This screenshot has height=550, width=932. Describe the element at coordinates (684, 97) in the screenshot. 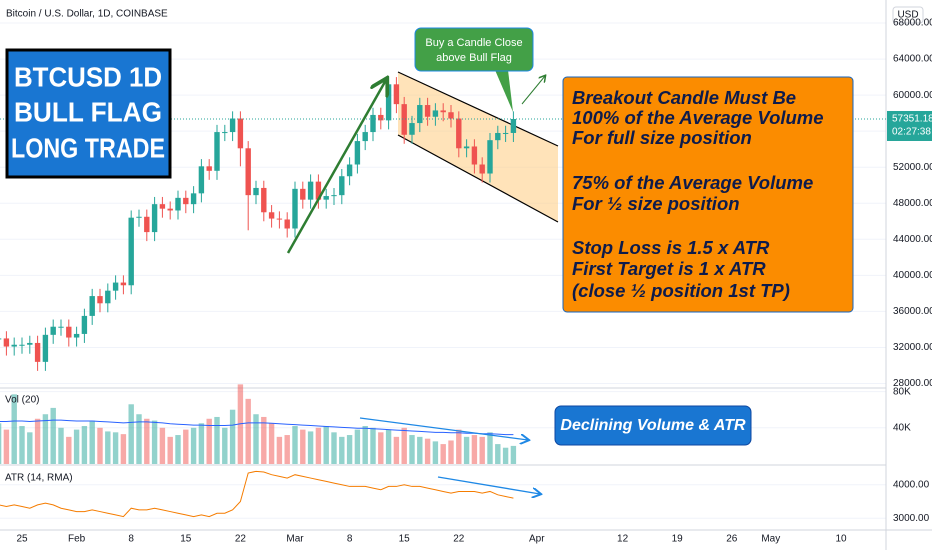

I see `note: Breakout Candle Must Be` at that location.